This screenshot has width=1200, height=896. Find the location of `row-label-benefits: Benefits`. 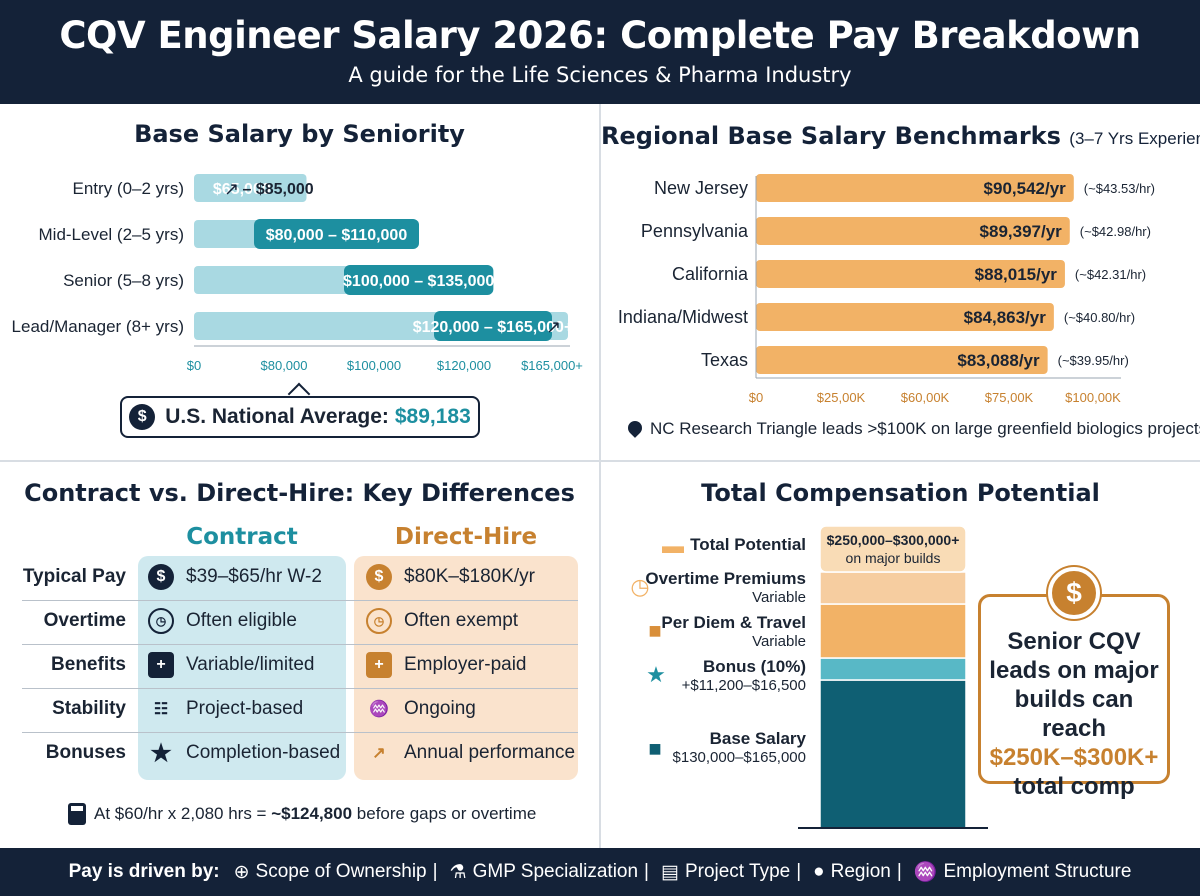

row-label-benefits: Benefits is located at coordinates (88, 664).